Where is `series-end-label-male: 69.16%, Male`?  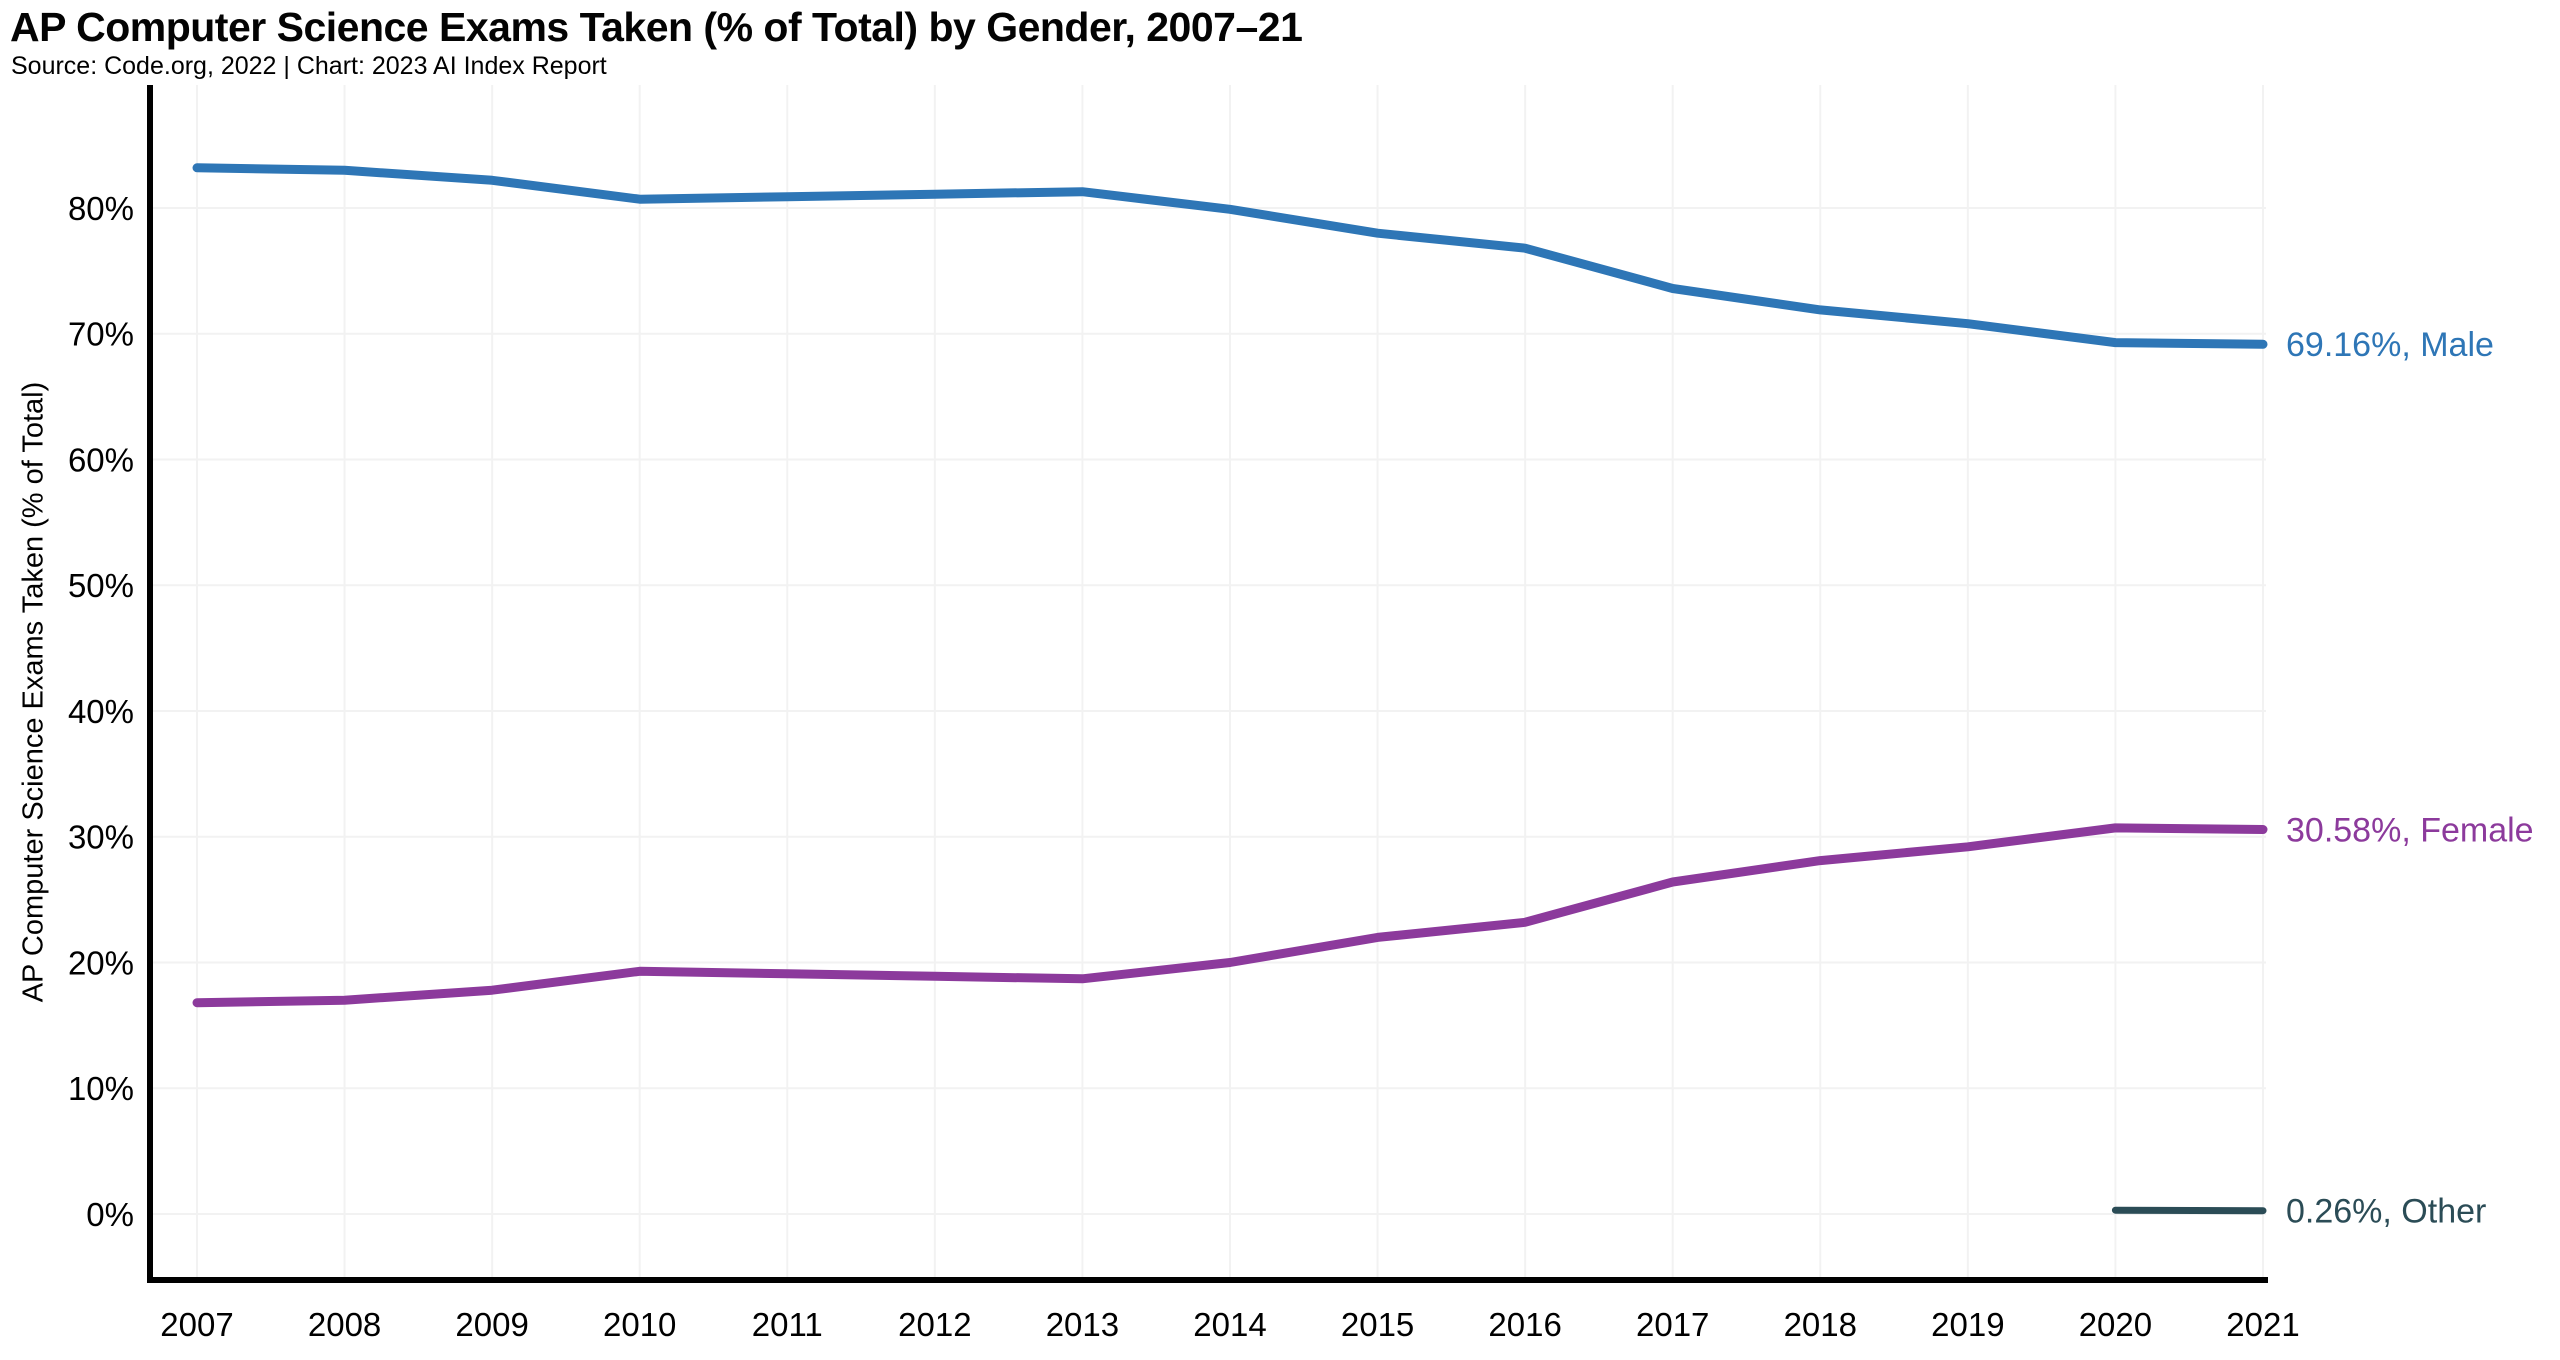
series-end-label-male: 69.16%, Male is located at coordinates (2390, 345).